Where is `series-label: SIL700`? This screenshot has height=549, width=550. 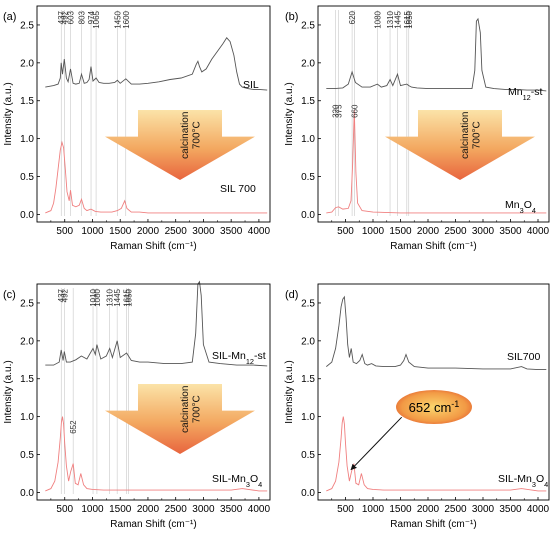
series-label: SIL700 is located at coordinates (523, 357).